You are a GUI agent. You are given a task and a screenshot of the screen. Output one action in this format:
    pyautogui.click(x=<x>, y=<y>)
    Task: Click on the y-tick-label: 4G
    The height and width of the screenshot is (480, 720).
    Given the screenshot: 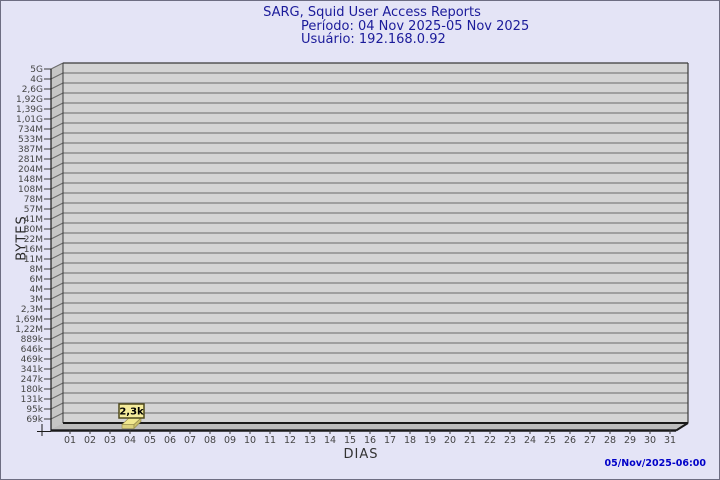 What is the action you would take?
    pyautogui.click(x=36, y=80)
    